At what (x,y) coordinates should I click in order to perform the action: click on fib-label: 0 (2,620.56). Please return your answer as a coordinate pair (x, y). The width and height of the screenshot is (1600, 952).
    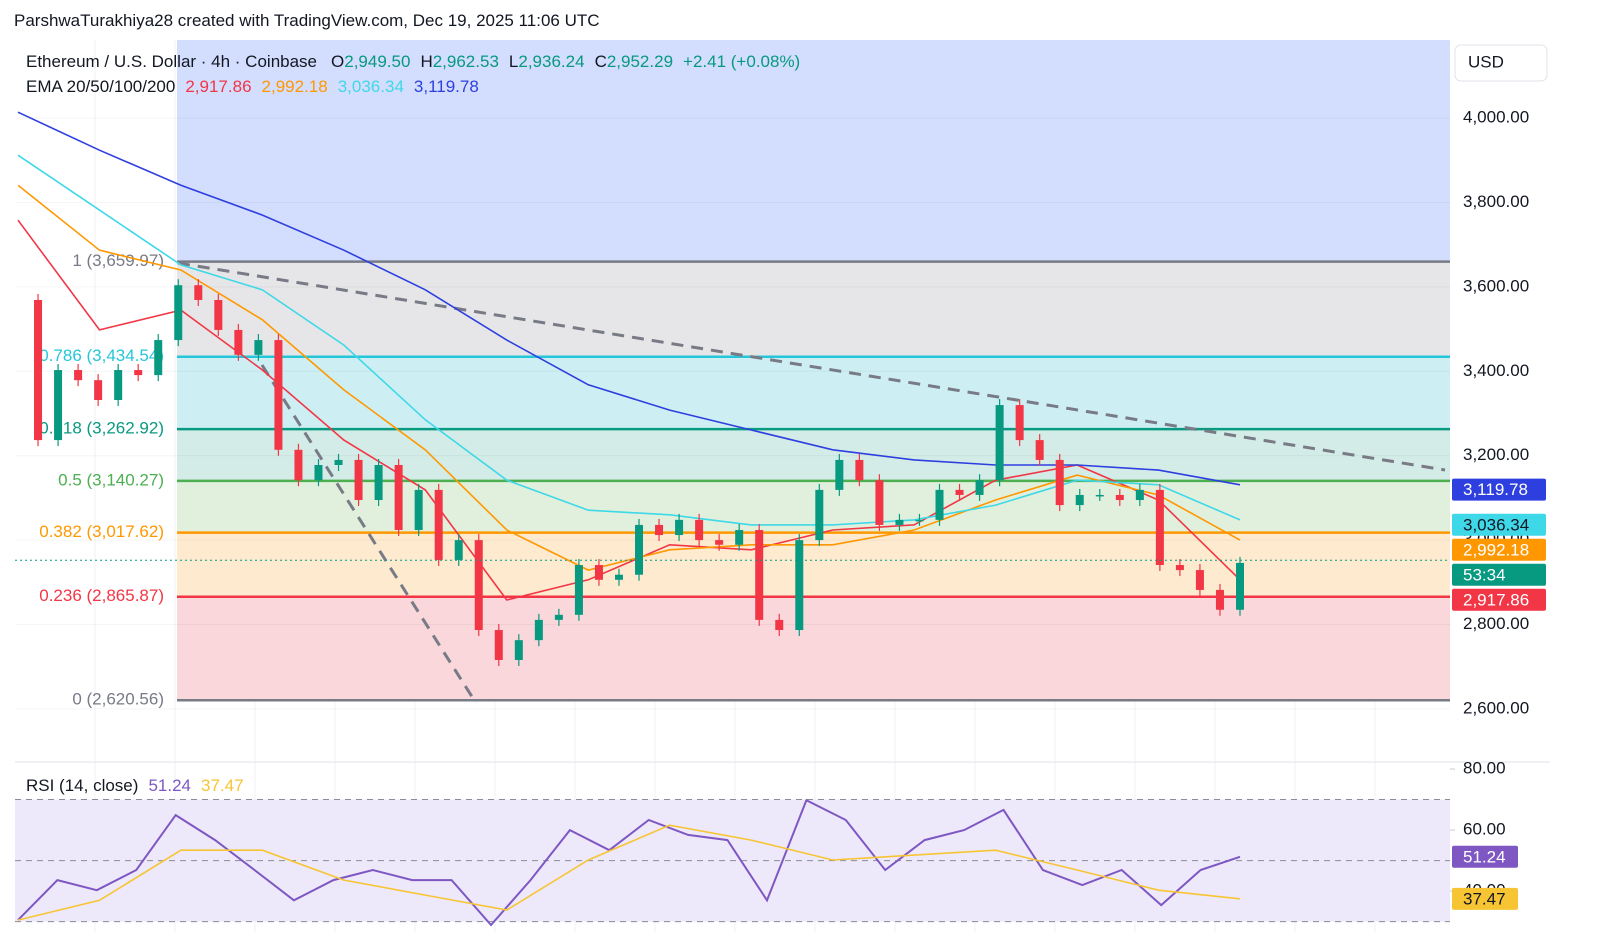
    Looking at the image, I should click on (118, 699).